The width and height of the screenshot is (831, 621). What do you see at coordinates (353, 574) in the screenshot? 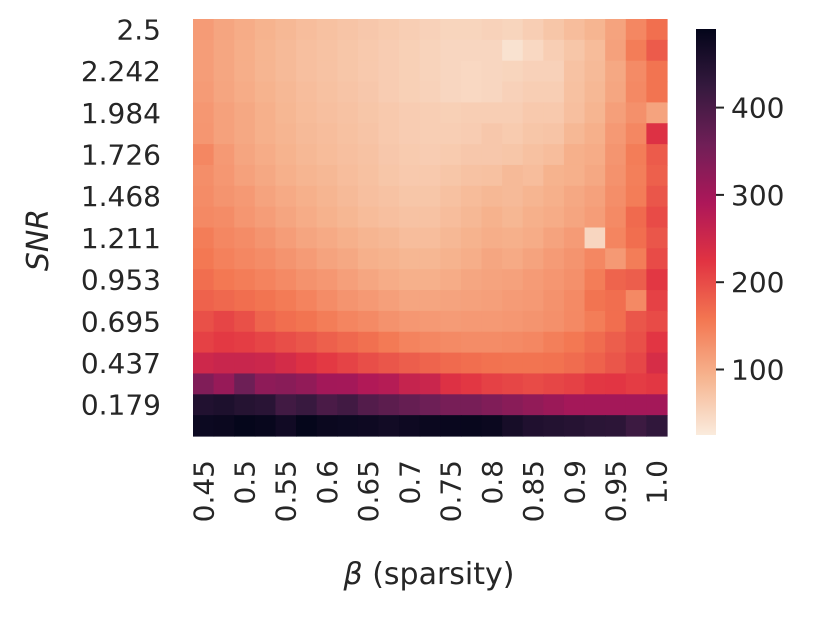
I see `x-axis-symbol: β` at bounding box center [353, 574].